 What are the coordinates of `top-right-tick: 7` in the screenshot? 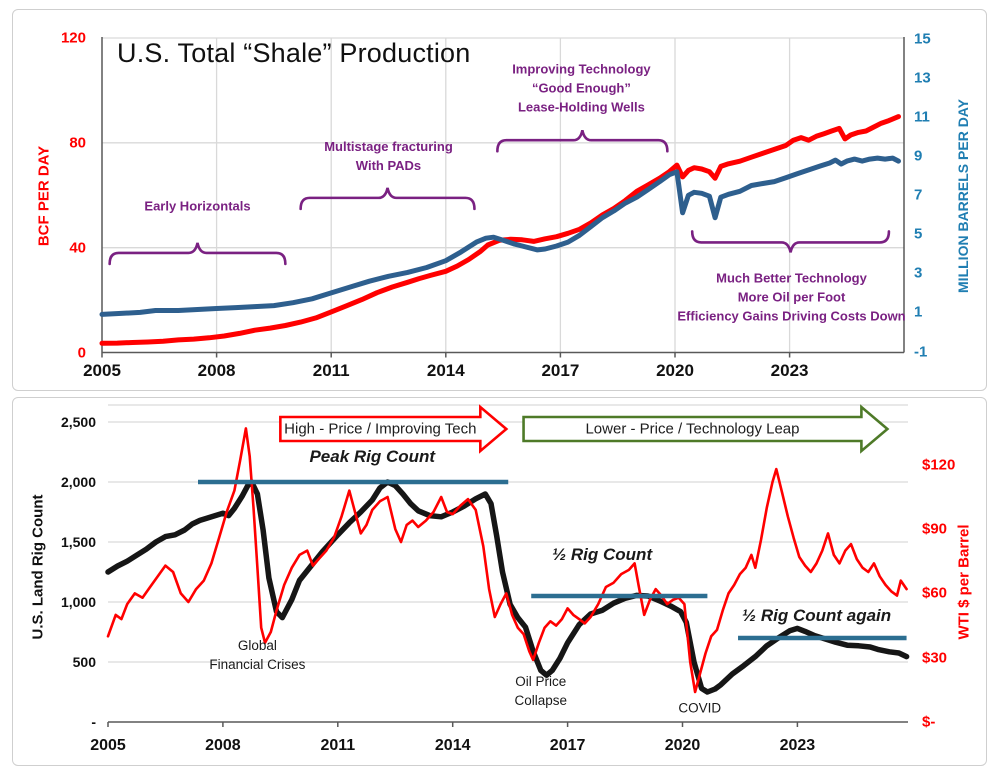 It's located at (918, 195).